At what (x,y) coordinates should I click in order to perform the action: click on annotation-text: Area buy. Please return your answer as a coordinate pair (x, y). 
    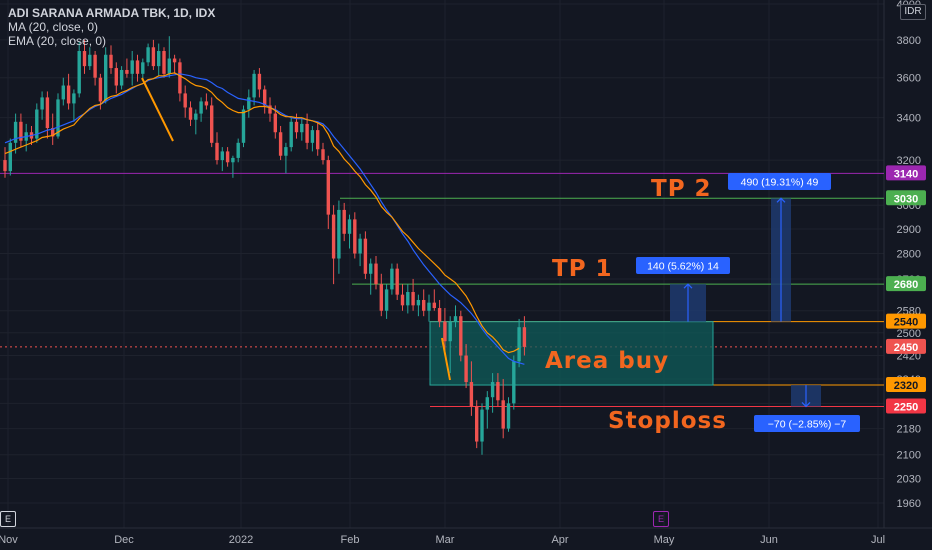
    Looking at the image, I should click on (607, 361).